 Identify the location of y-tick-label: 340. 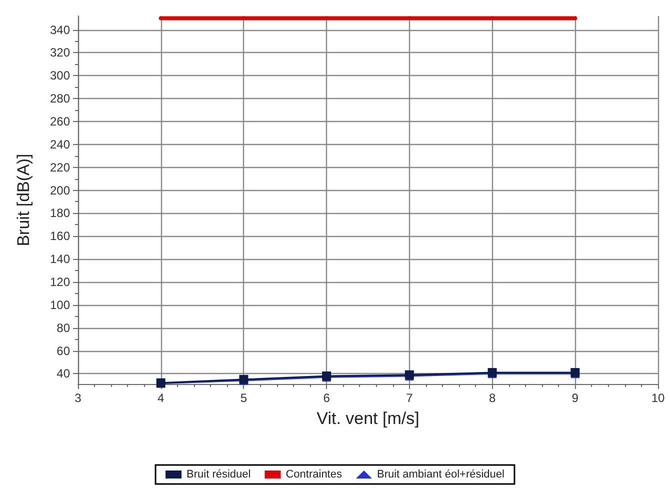
(60, 29).